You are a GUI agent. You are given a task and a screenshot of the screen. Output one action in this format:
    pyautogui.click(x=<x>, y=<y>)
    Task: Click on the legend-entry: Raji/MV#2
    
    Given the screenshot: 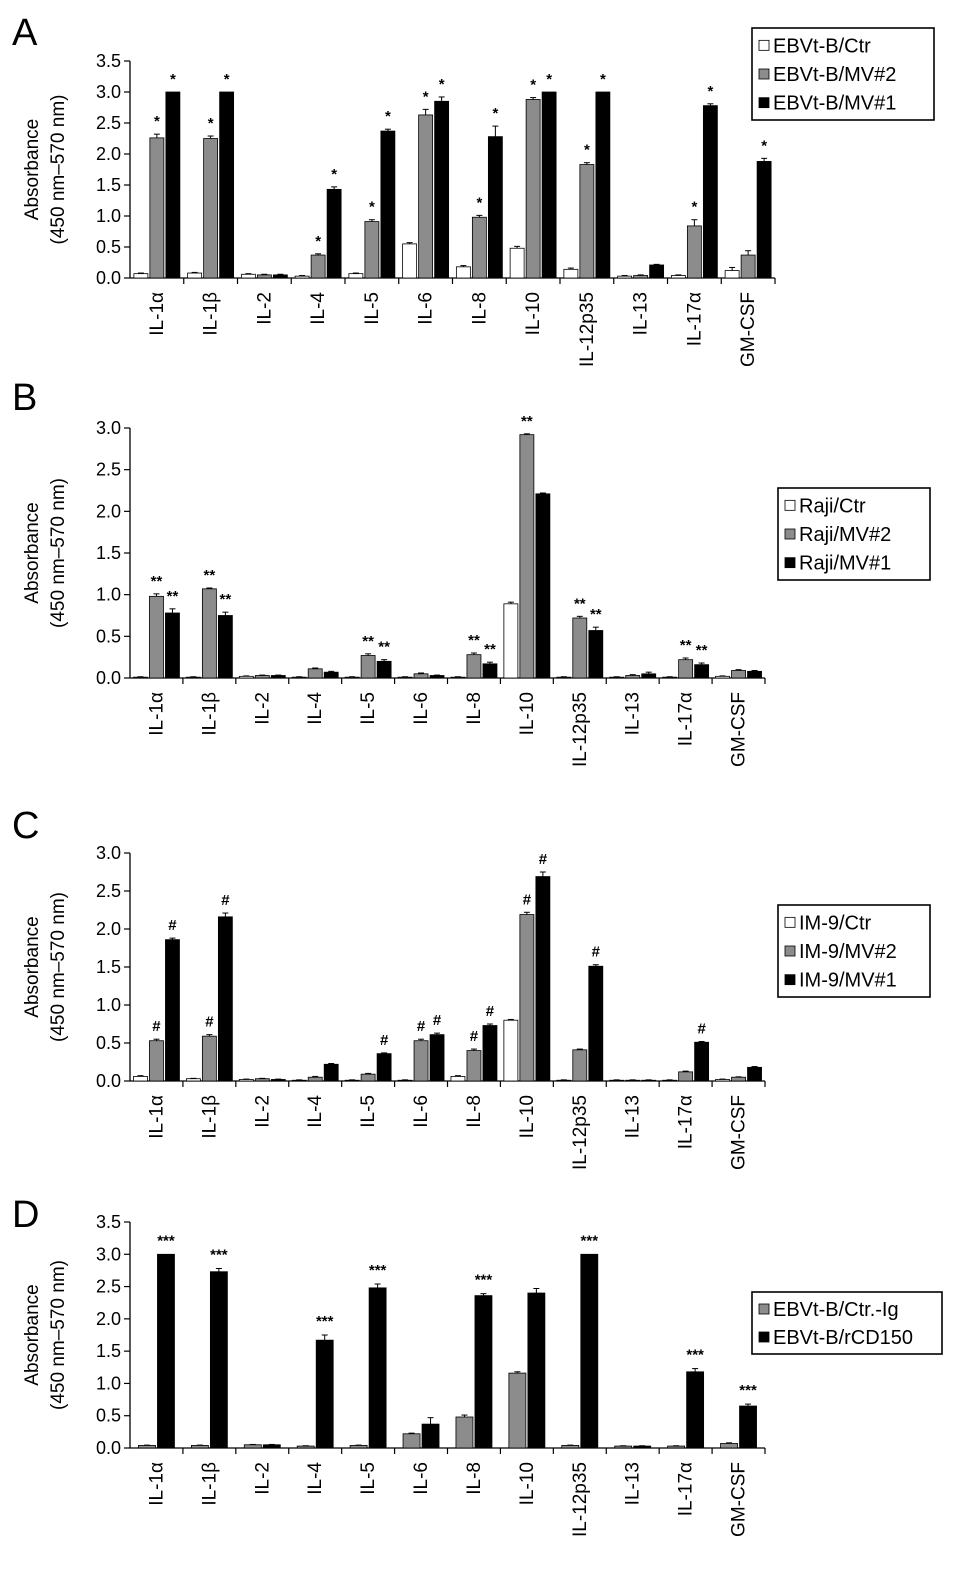 What is the action you would take?
    pyautogui.click(x=845, y=535)
    